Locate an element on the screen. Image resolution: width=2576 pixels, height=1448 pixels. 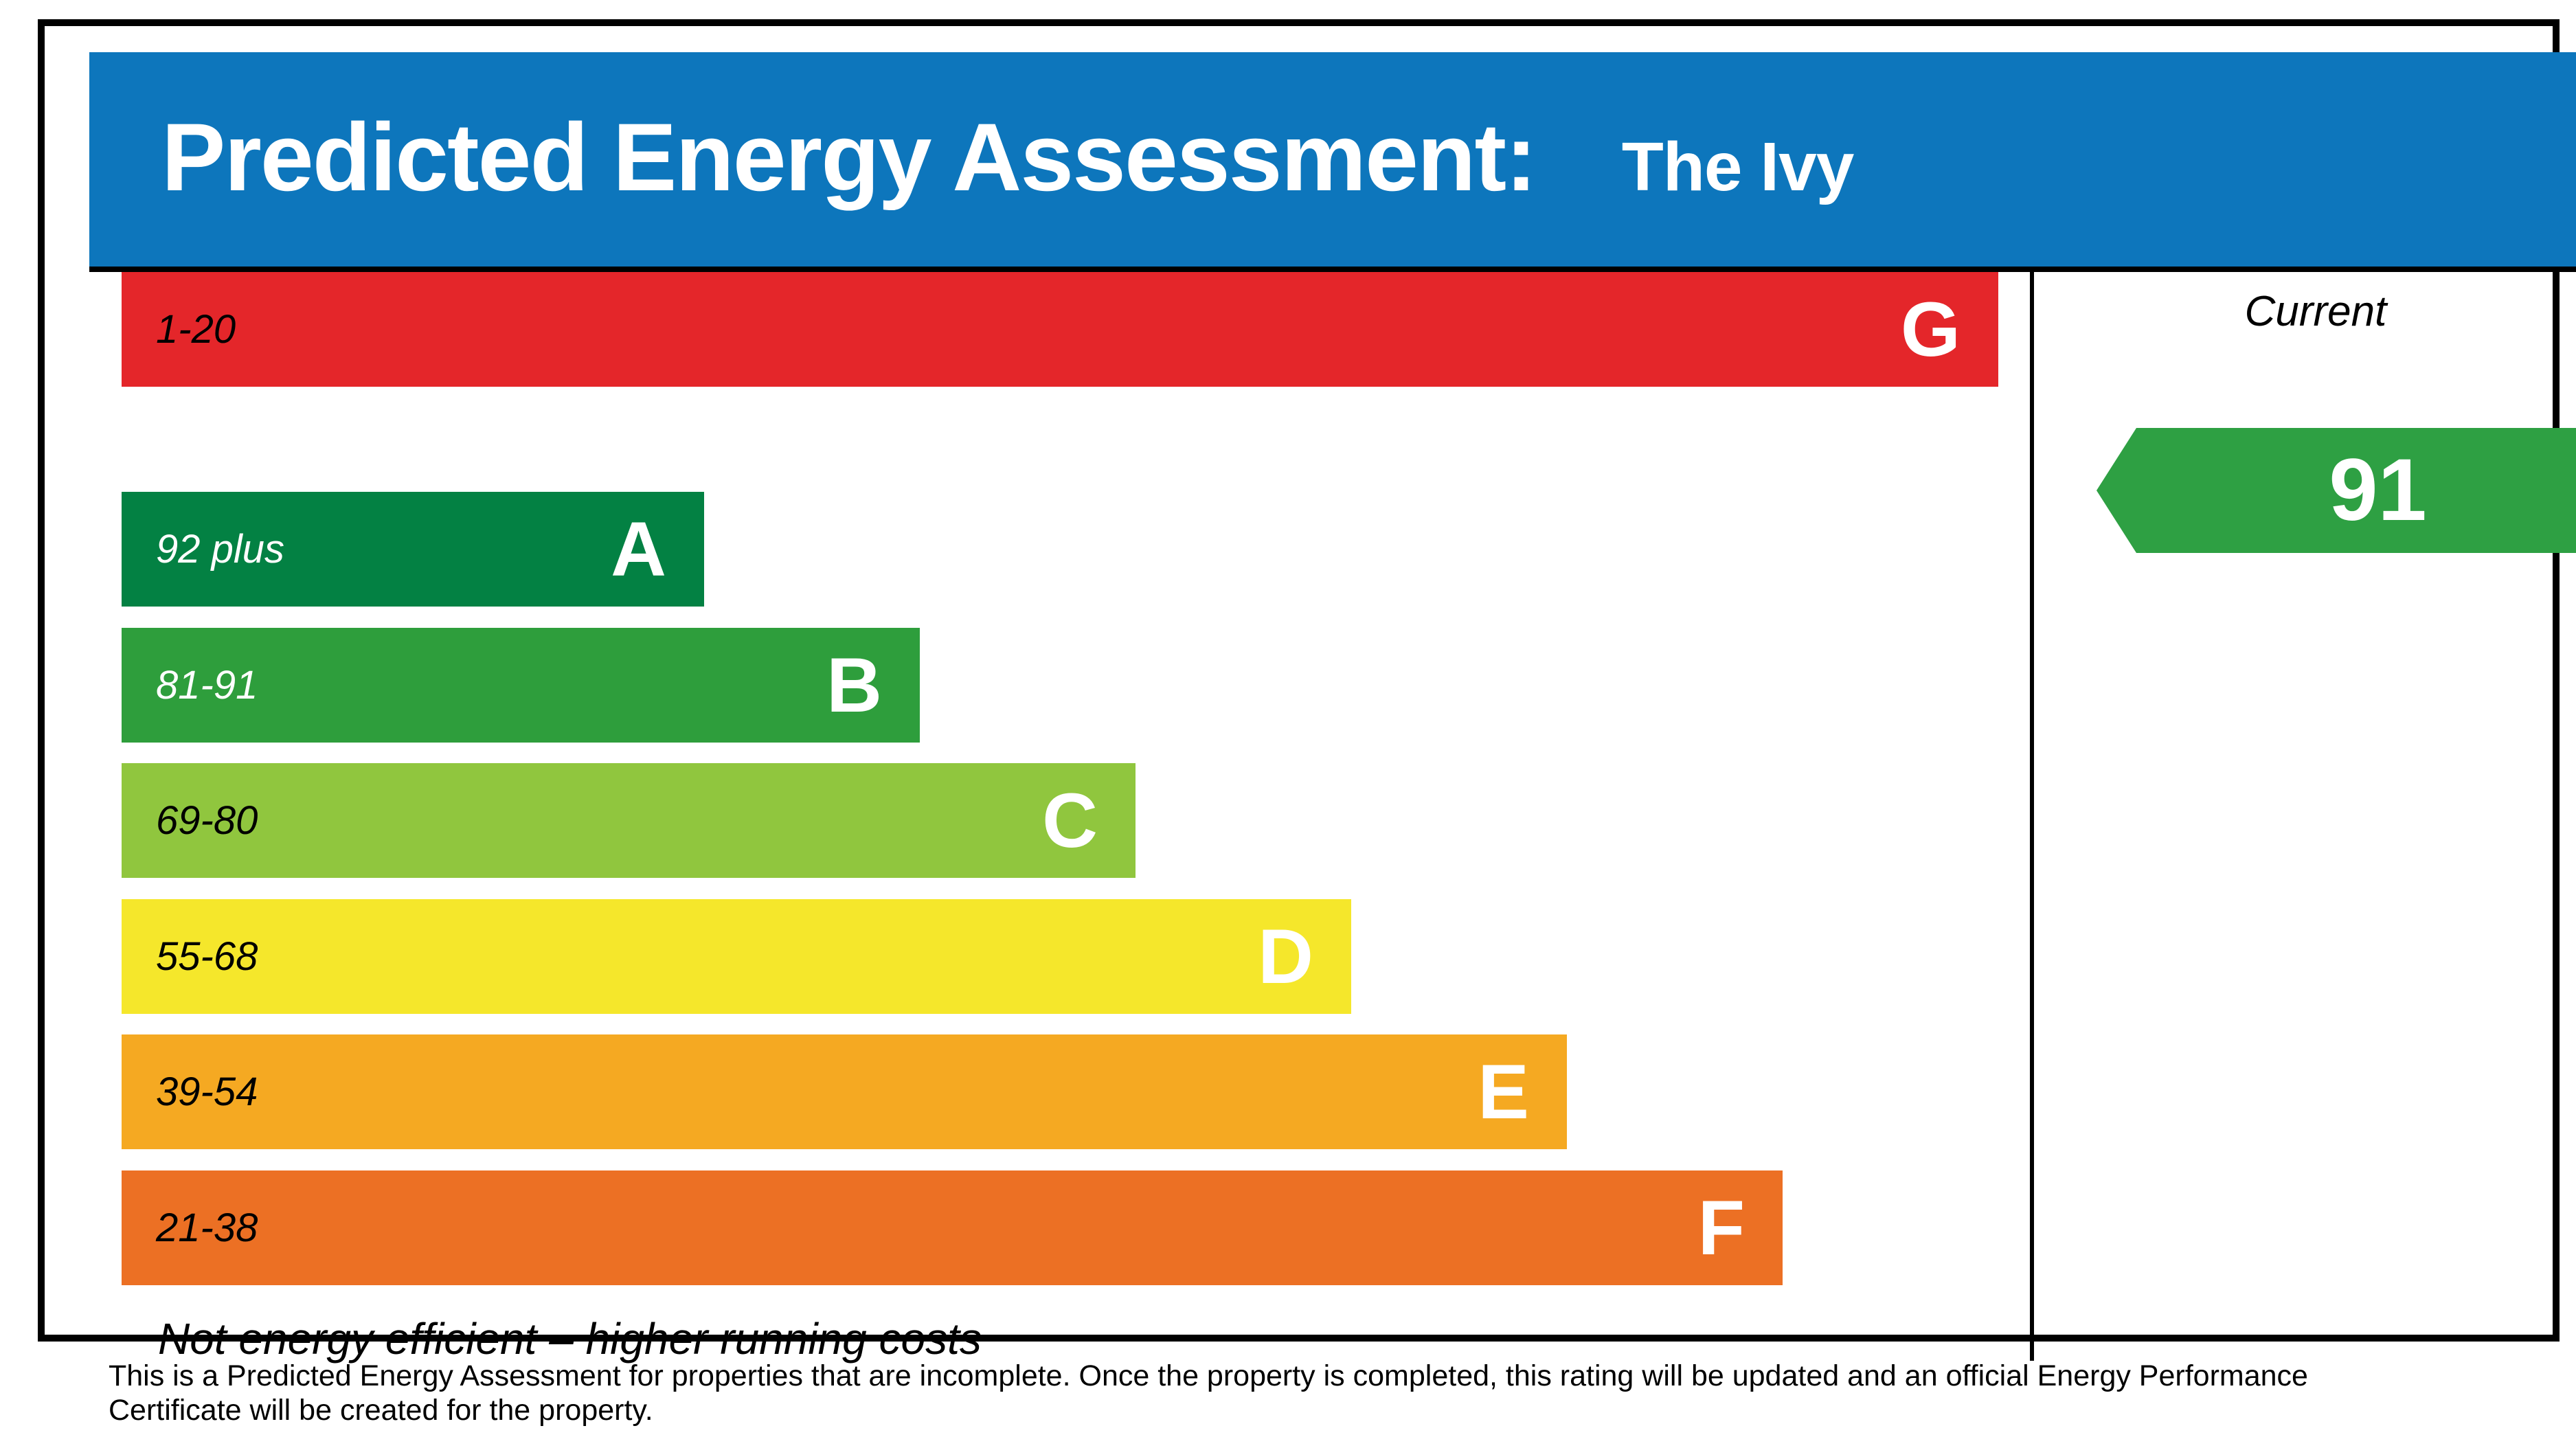
certificate-header: Predicted Energy Assessment: The Ivy is located at coordinates (1332, 162).